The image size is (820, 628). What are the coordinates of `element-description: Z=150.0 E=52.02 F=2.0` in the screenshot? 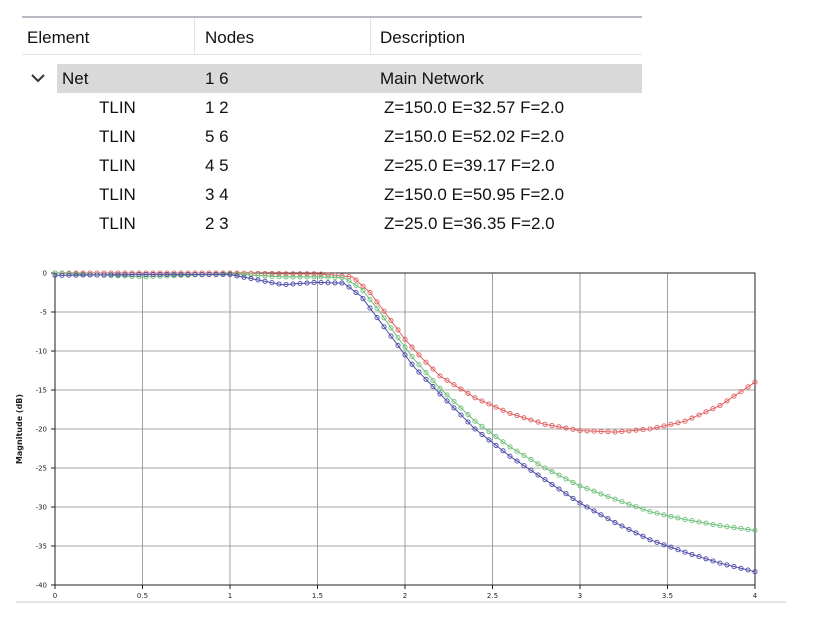 It's located at (474, 136).